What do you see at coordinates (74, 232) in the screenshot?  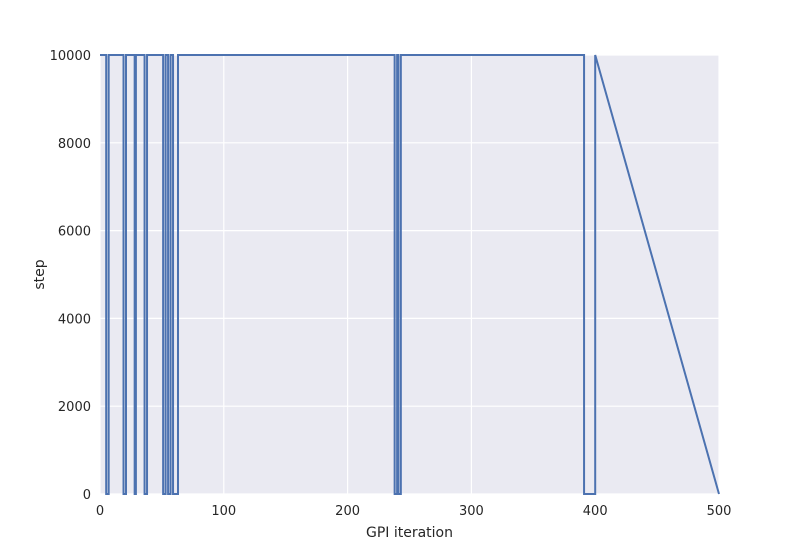 I see `y-tick-label-6000: 6000` at bounding box center [74, 232].